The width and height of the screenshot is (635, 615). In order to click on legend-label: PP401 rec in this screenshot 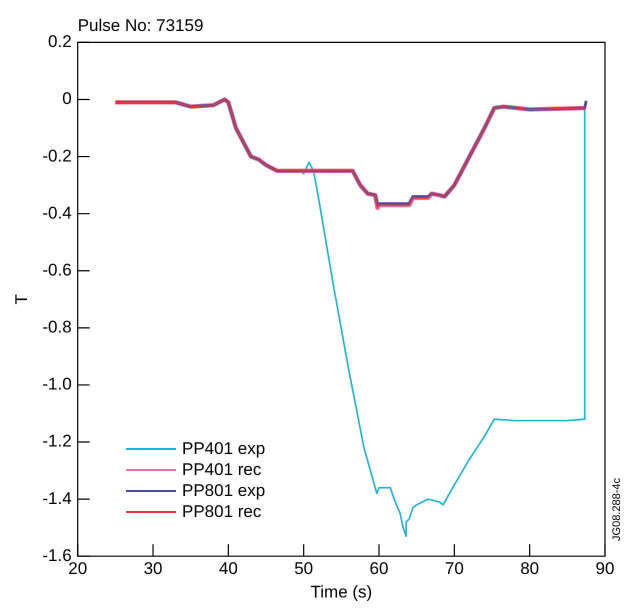, I will do `click(222, 469)`.